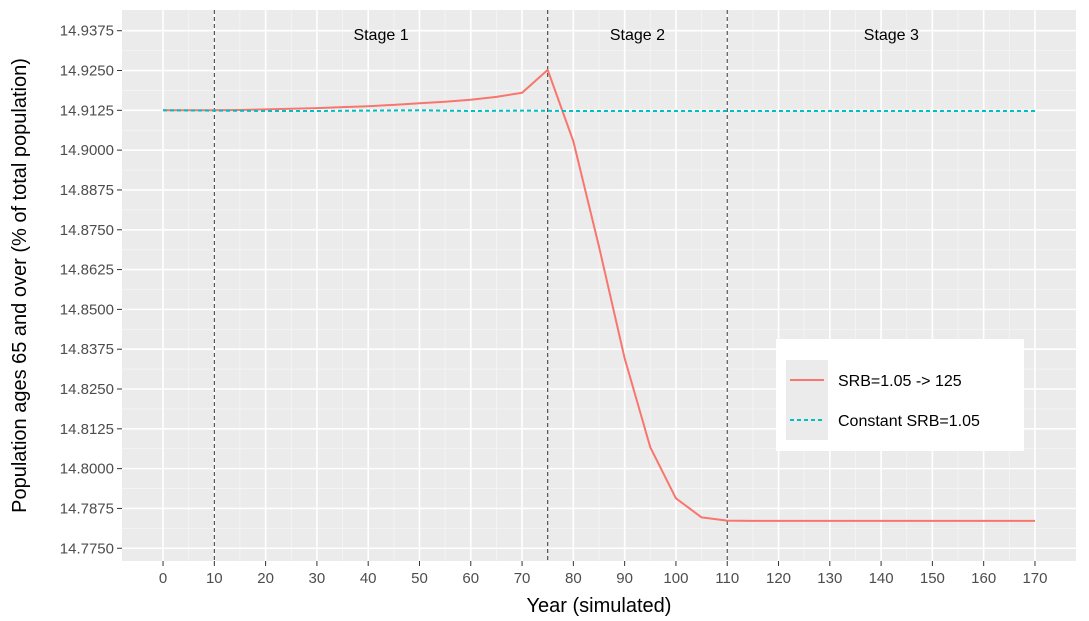 The image size is (1089, 621). Describe the element at coordinates (380, 35) in the screenshot. I see `stage-label: Stage 1` at that location.